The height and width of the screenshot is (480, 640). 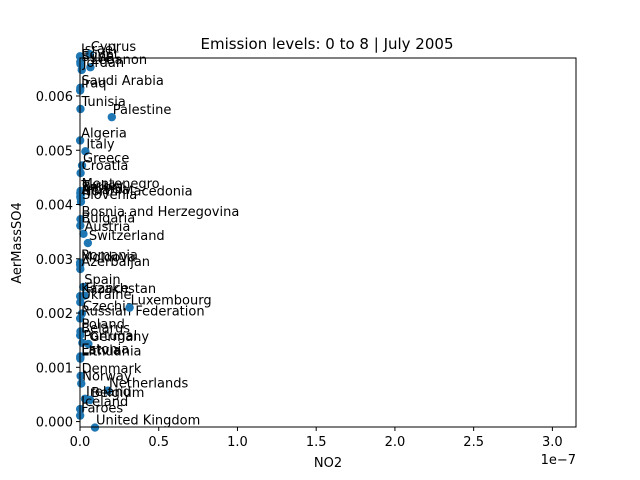 I want to click on data-point-label: Kazakhstan, so click(x=118, y=289).